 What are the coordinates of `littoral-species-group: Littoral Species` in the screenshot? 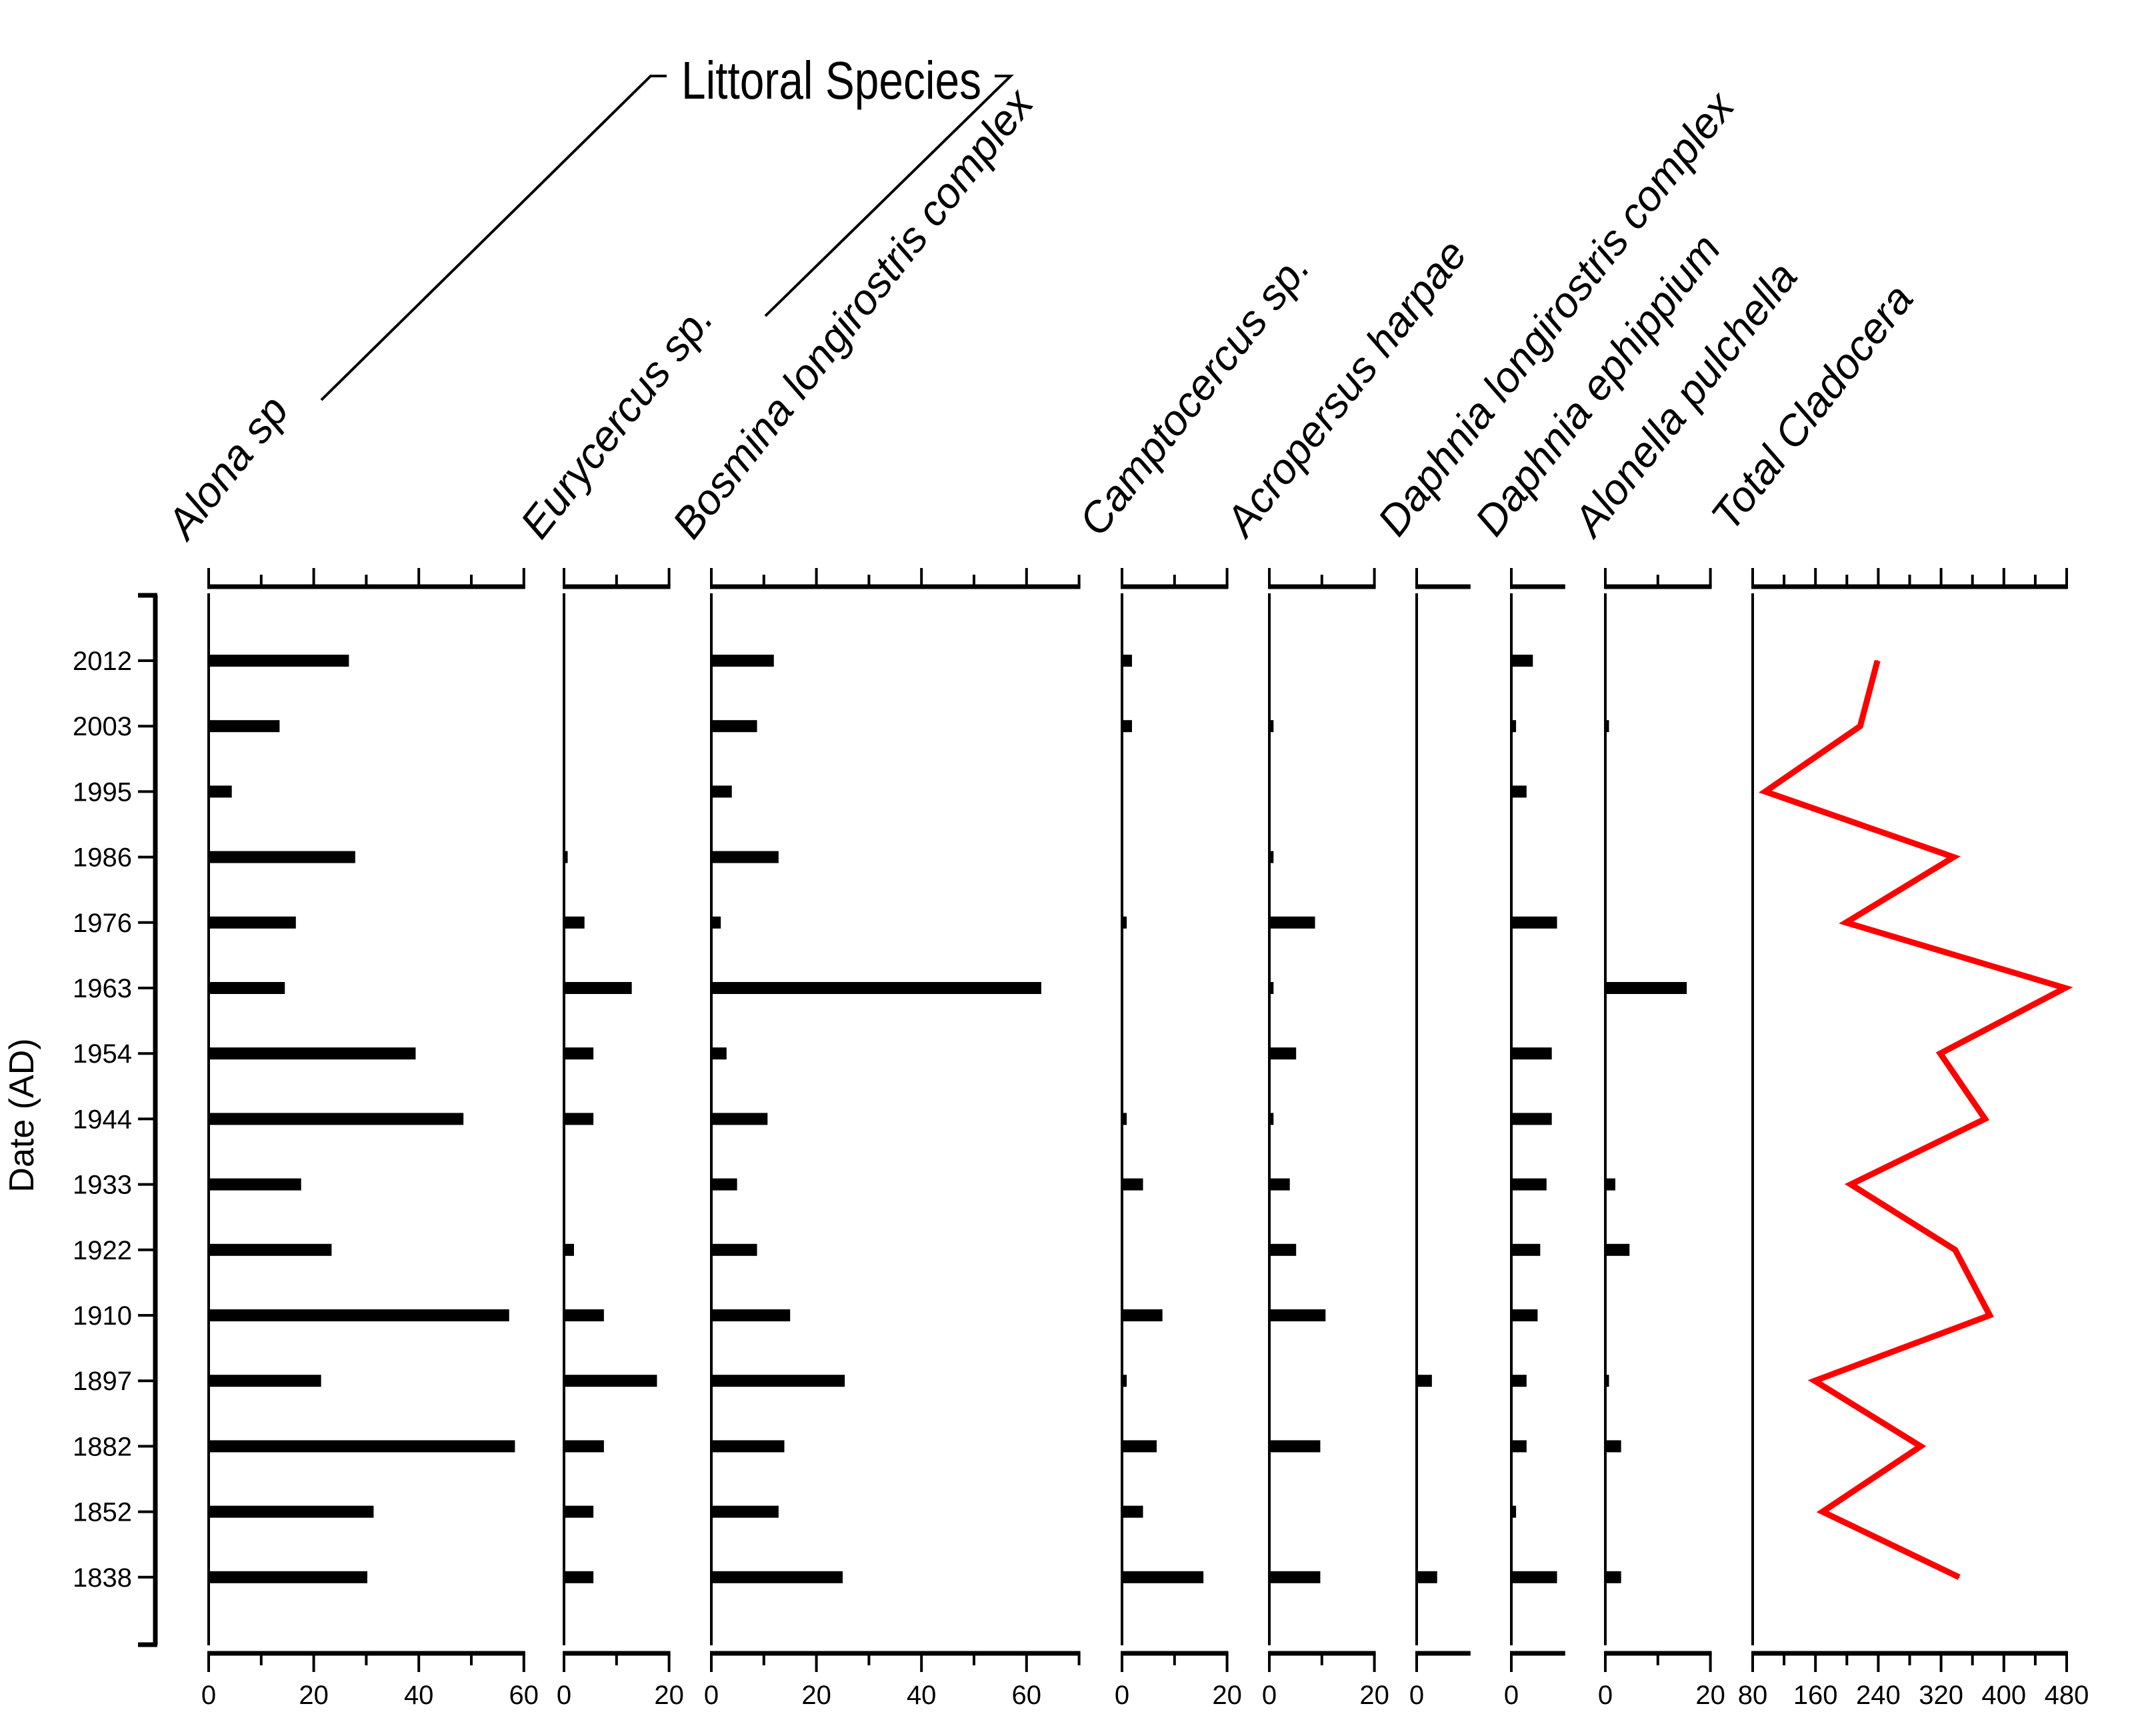 It's located at (667, 226).